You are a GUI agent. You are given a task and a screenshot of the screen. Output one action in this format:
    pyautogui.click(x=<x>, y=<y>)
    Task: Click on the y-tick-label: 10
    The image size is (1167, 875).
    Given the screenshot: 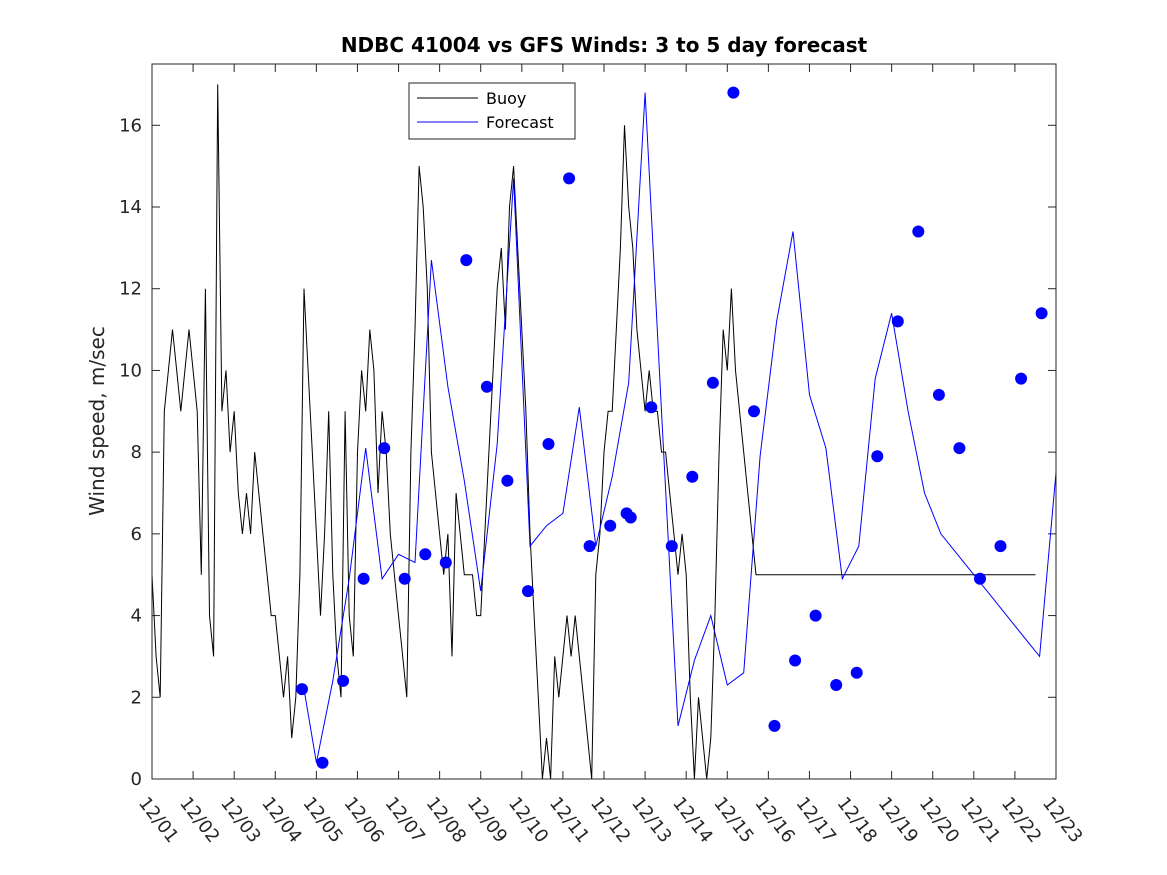 What is the action you would take?
    pyautogui.click(x=130, y=370)
    